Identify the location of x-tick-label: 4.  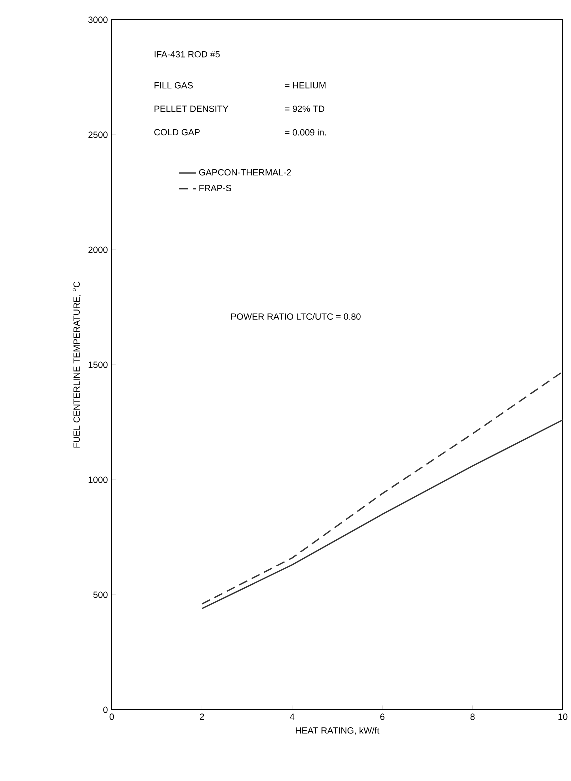
(292, 717).